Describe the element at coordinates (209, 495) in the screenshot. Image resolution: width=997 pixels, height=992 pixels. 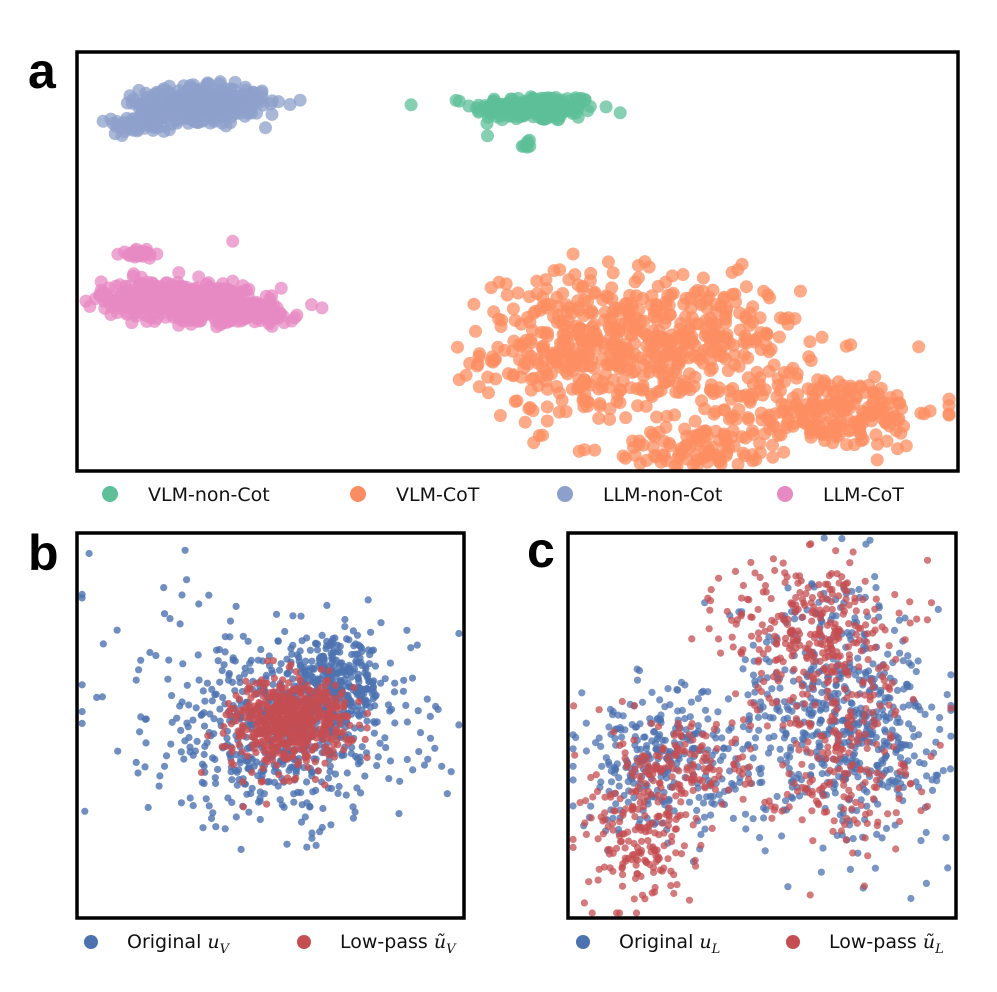
I see `legend-label: VLM-non-Cot` at that location.